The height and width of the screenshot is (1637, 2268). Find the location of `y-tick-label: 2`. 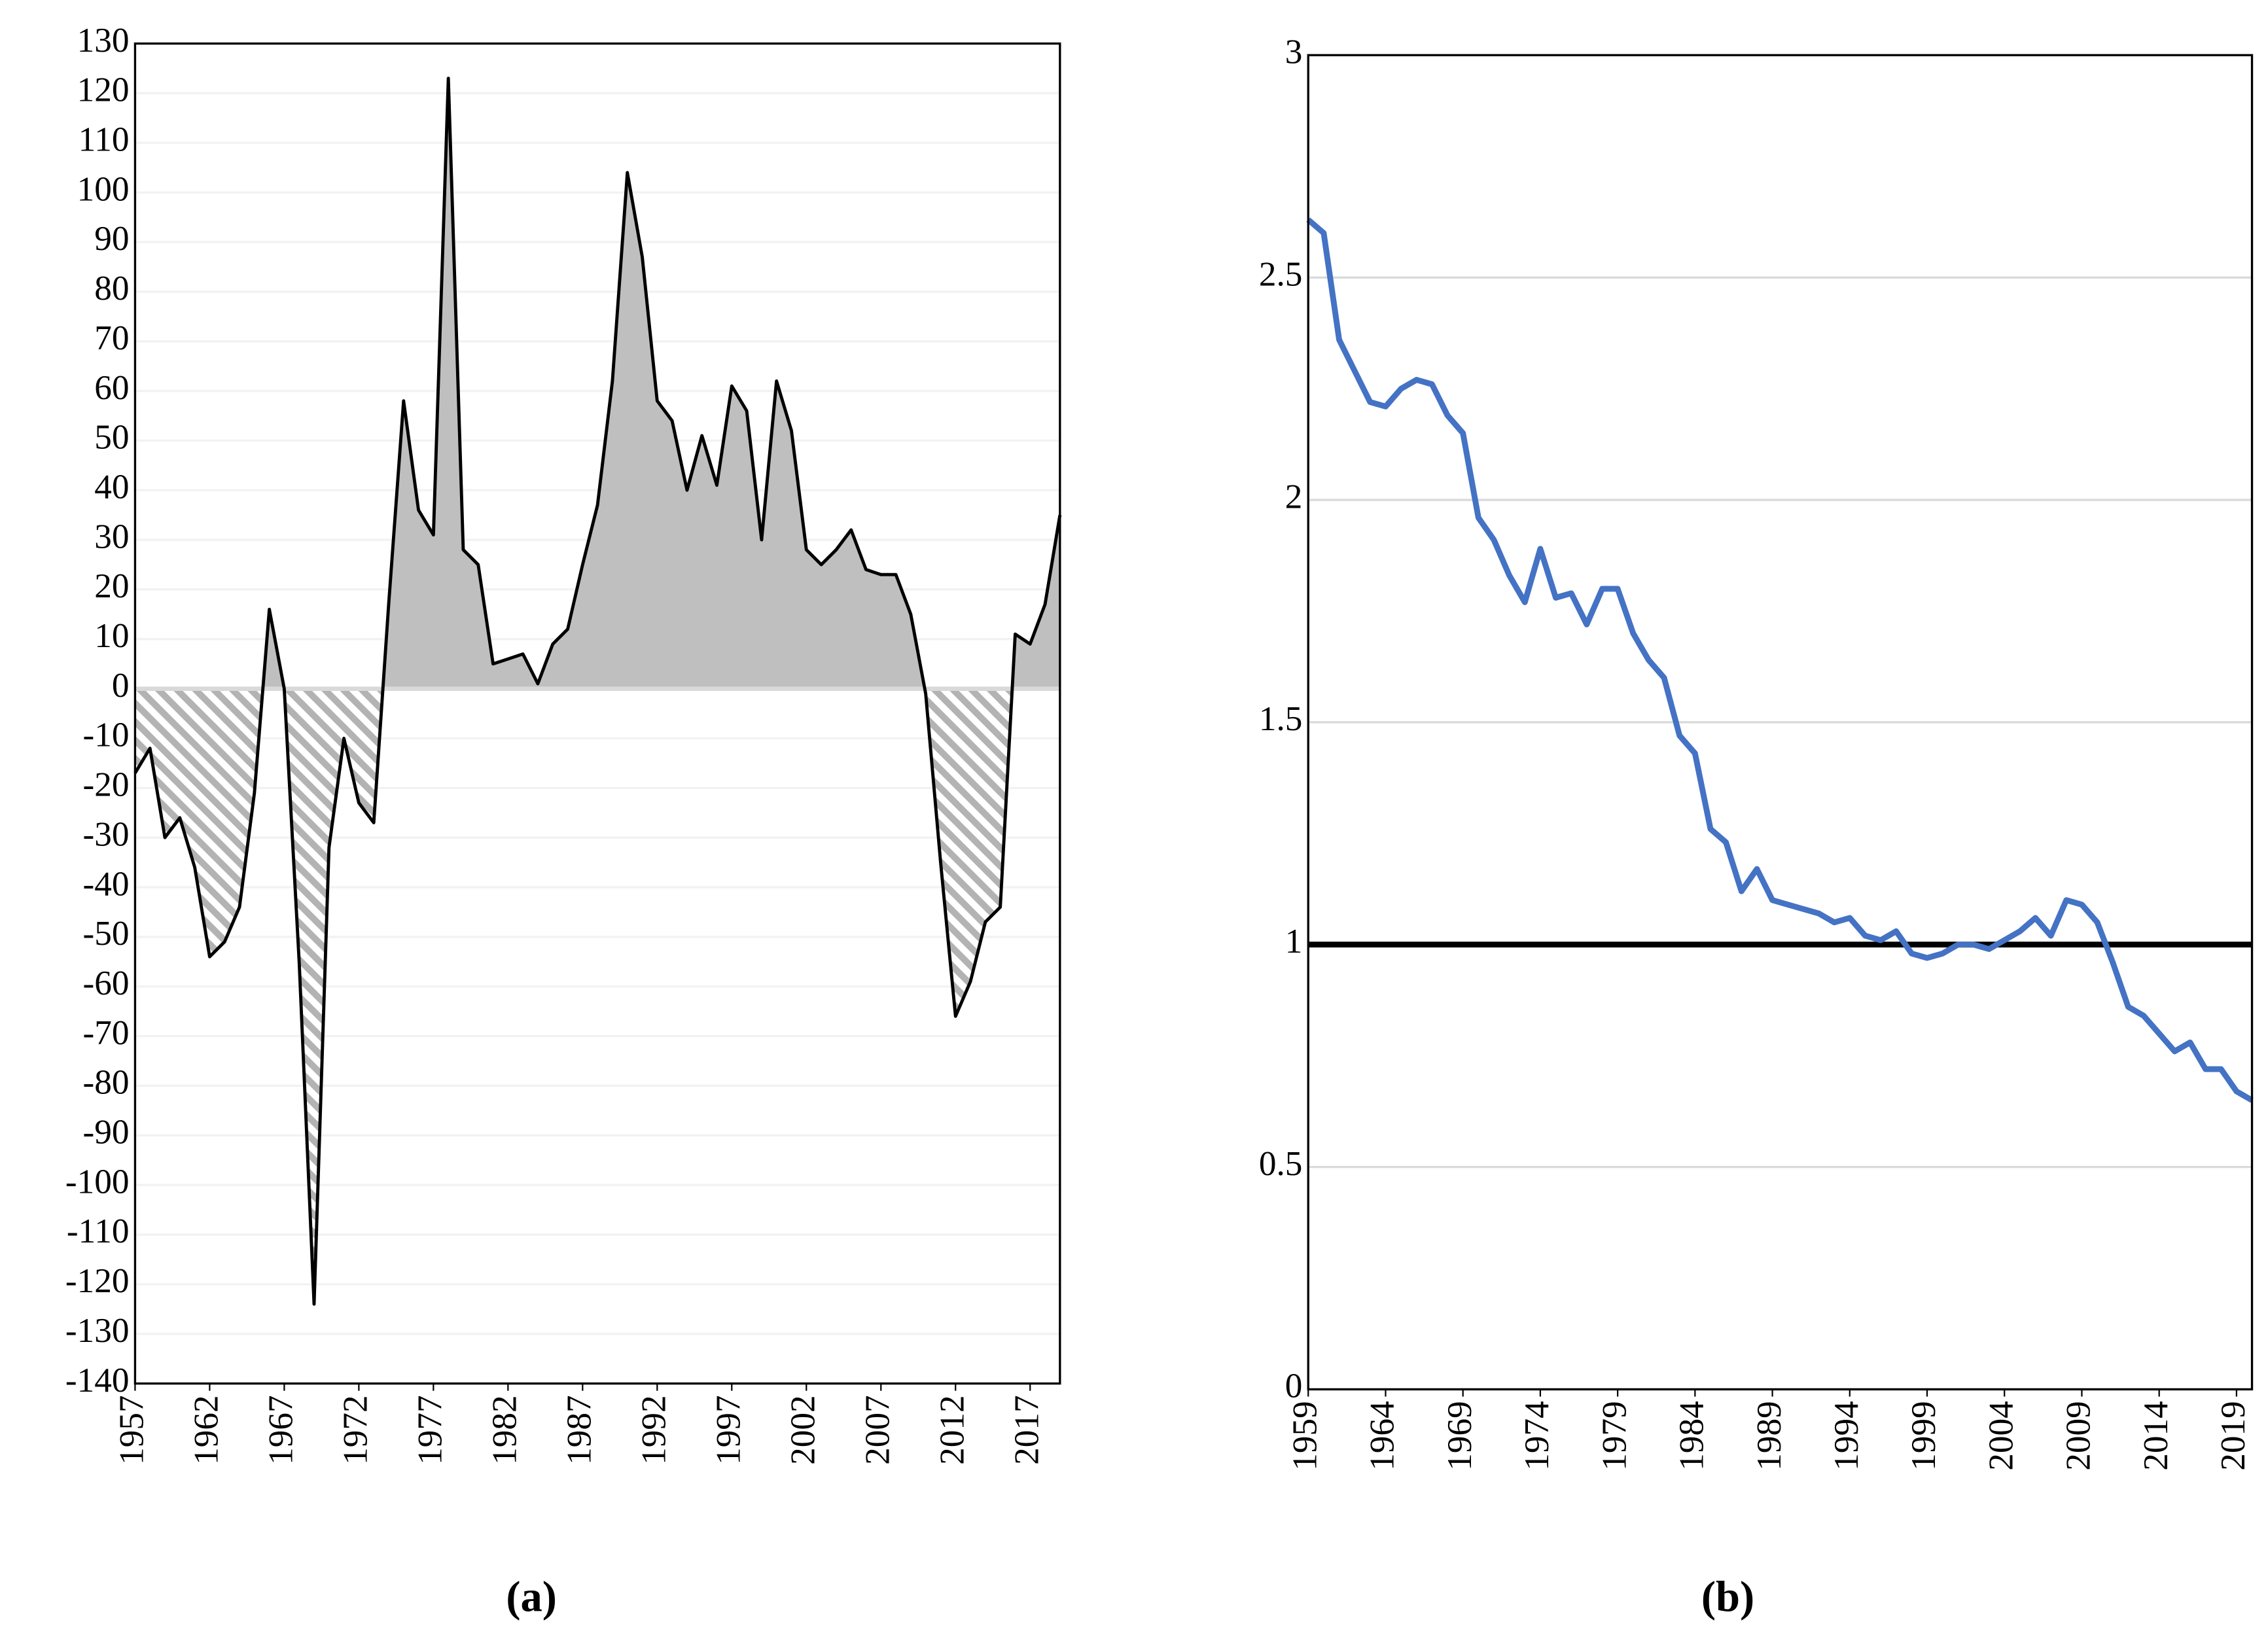

y-tick-label: 2 is located at coordinates (1294, 497).